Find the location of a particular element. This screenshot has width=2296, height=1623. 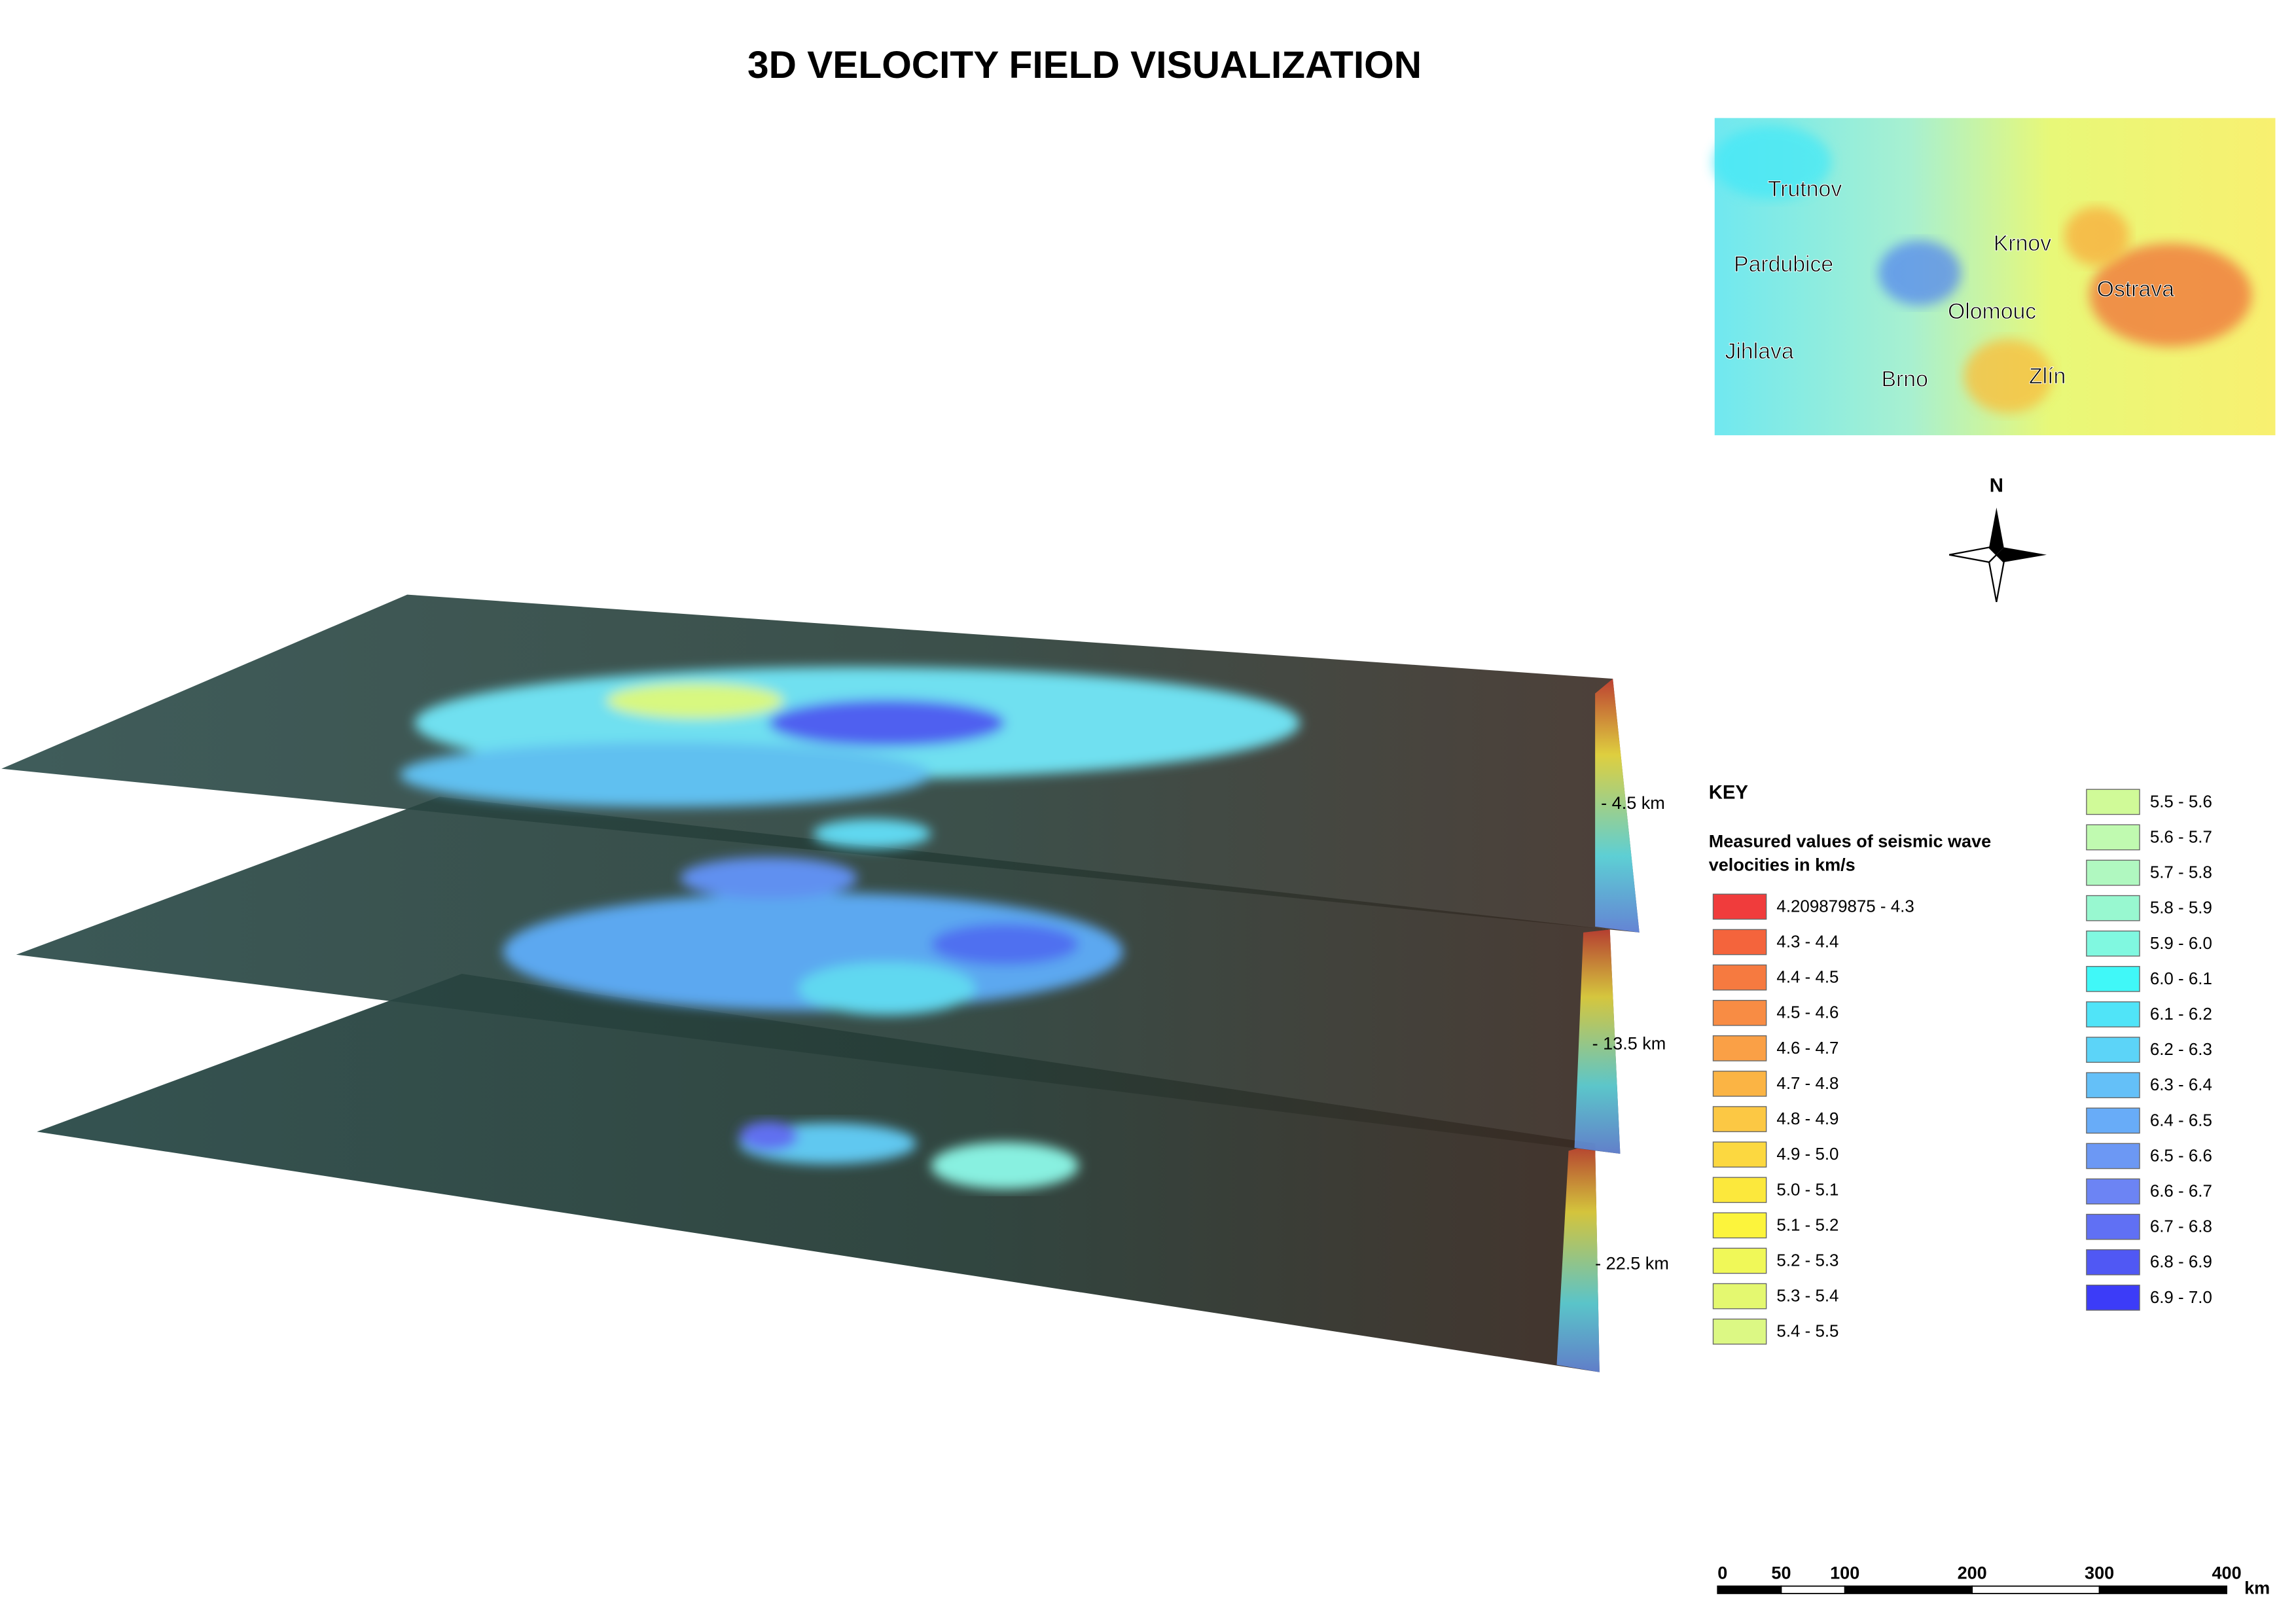

legend-label: 5.0 - 5.1 is located at coordinates (1807, 1190).